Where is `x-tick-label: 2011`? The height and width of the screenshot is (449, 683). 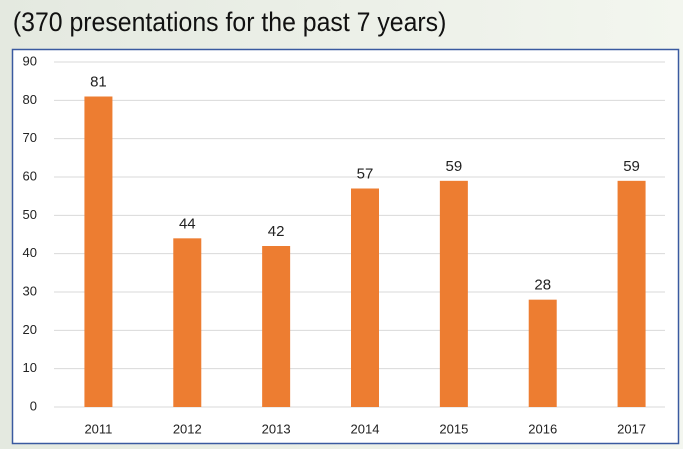 x-tick-label: 2011 is located at coordinates (98, 428).